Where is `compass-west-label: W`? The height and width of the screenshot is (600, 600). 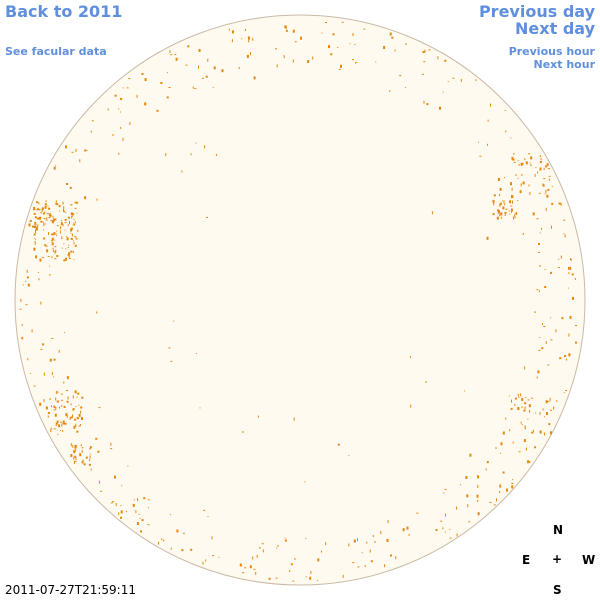 compass-west-label: W is located at coordinates (589, 560).